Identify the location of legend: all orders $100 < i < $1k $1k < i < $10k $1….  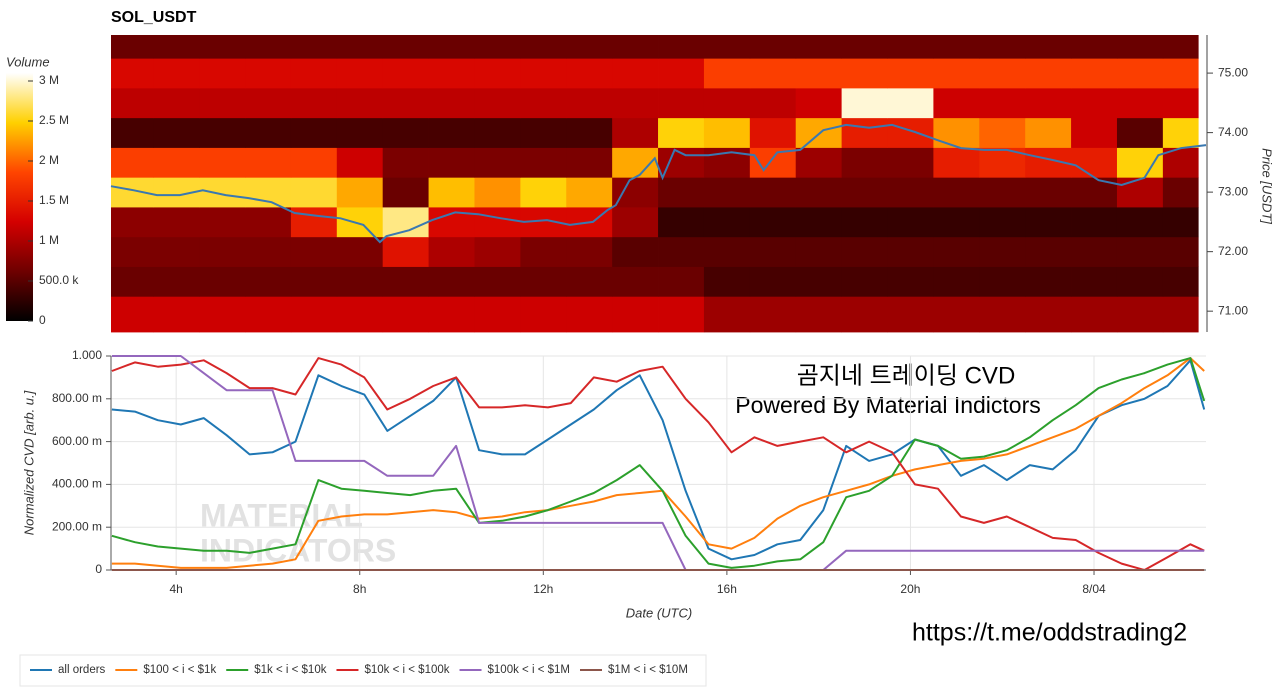
(359, 670).